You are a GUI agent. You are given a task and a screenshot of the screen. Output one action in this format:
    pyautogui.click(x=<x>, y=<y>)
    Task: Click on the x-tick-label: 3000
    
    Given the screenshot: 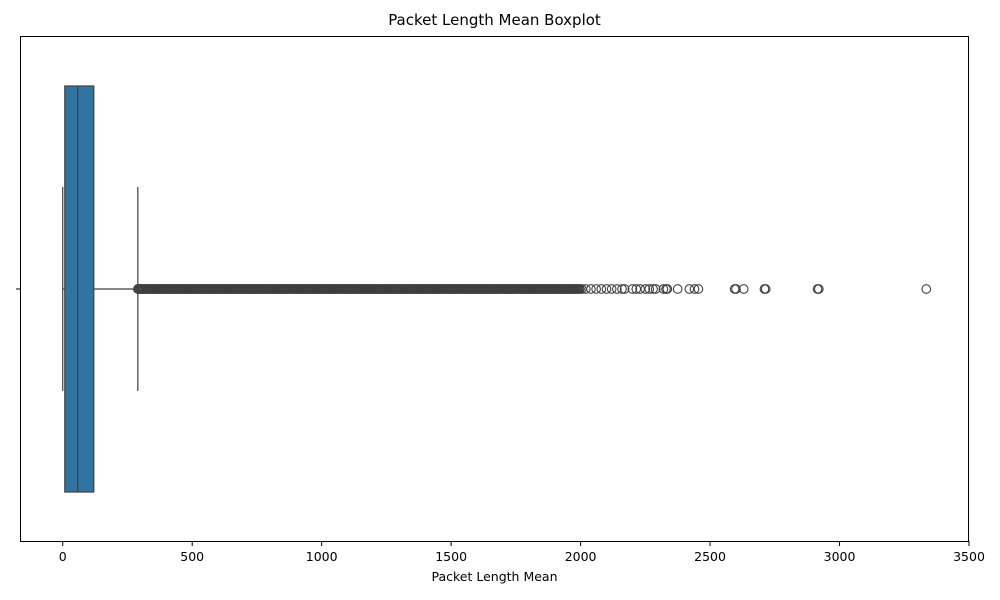 What is the action you would take?
    pyautogui.click(x=840, y=556)
    